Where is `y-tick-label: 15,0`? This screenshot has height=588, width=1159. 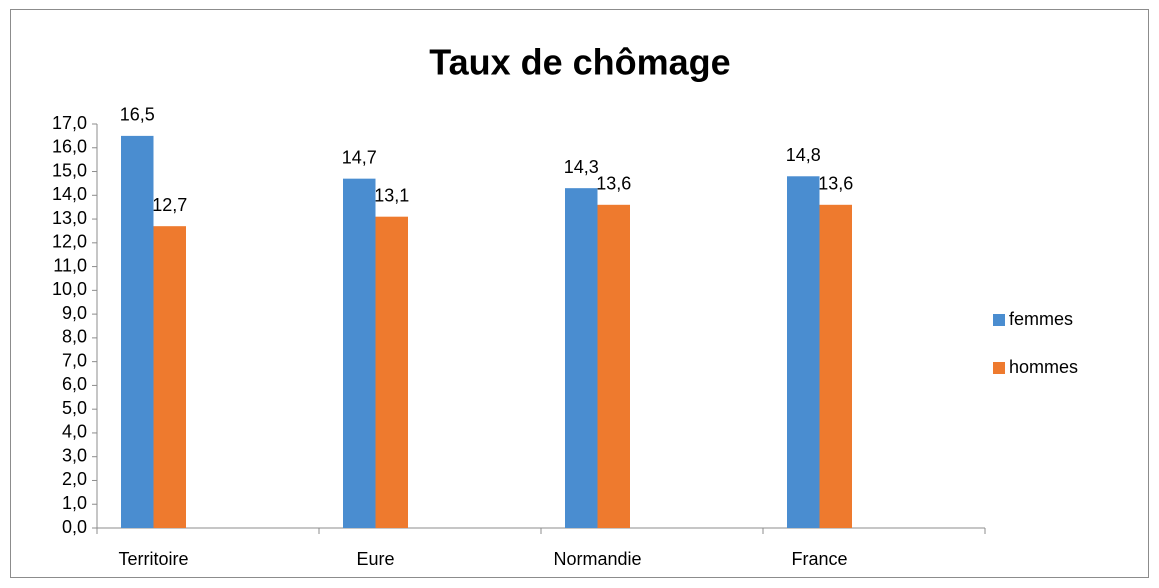 y-tick-label: 15,0 is located at coordinates (69, 170).